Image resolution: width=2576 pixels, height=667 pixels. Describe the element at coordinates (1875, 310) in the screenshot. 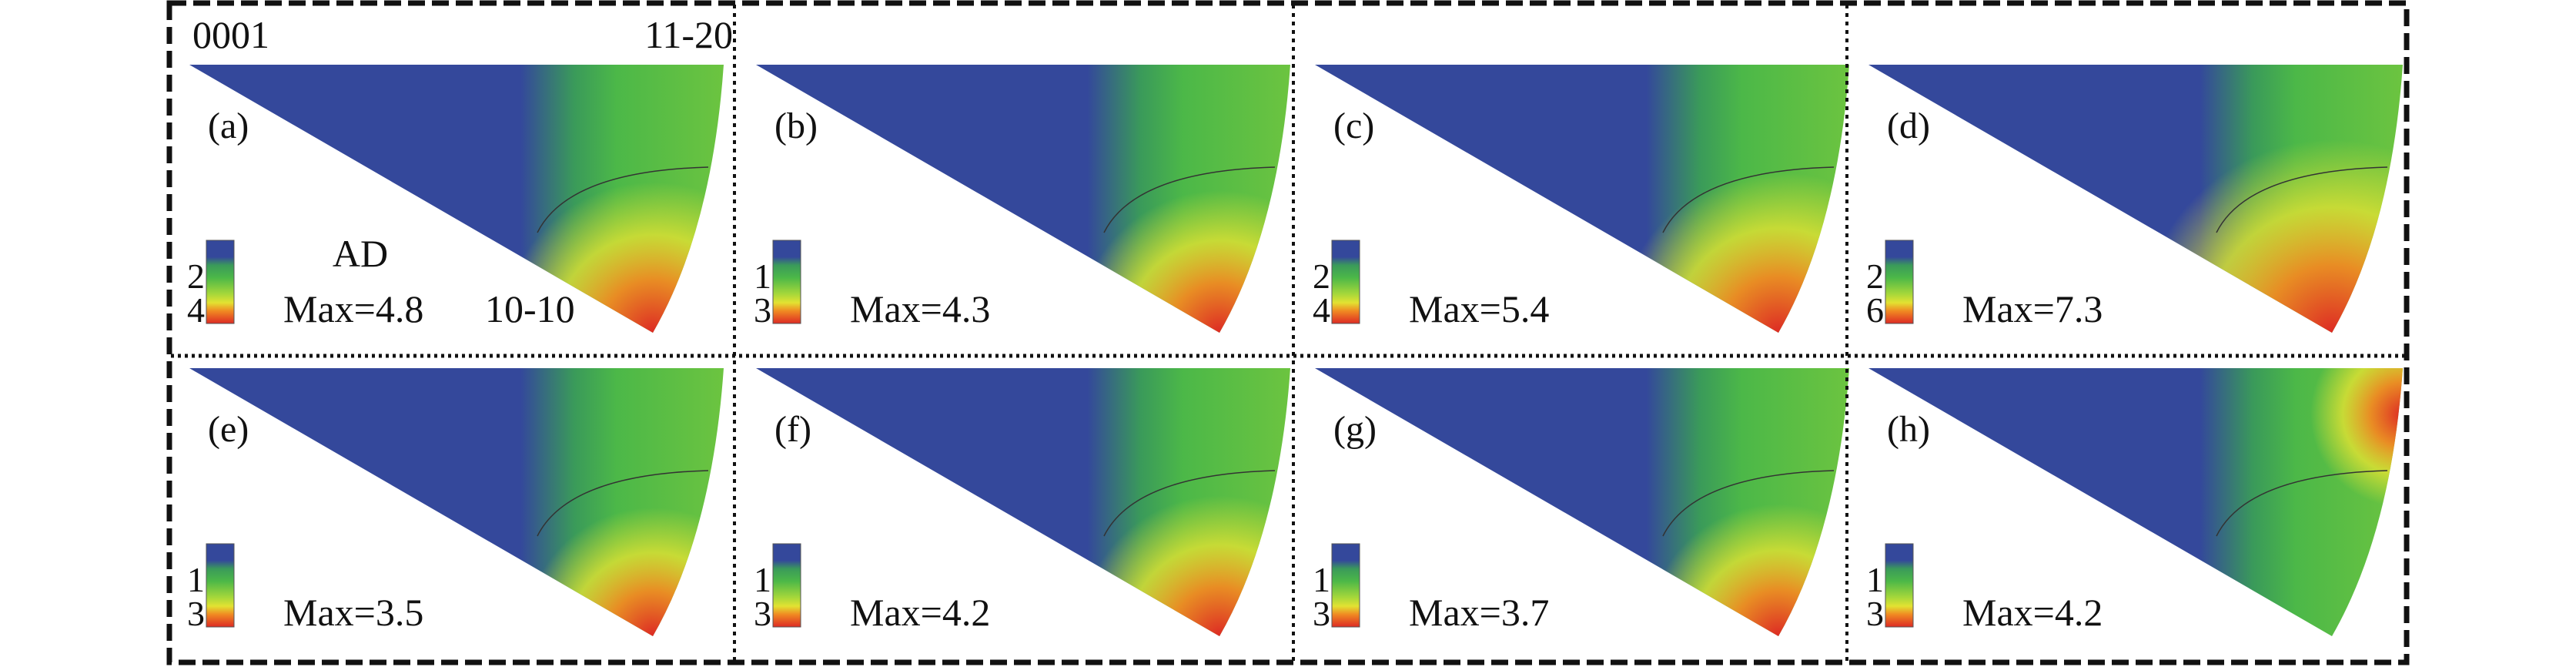

I see `scale-tick-high: 6` at that location.